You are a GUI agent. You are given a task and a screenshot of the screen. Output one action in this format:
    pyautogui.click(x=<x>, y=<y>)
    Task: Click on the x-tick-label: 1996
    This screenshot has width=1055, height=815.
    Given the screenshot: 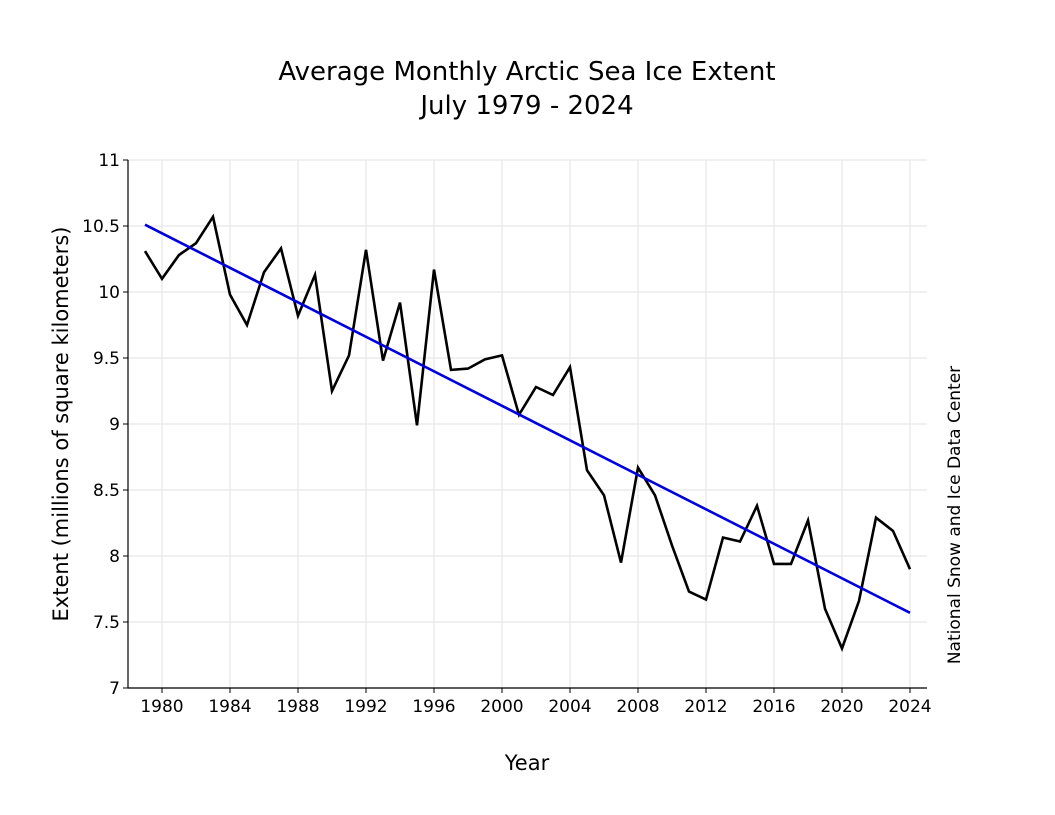 What is the action you would take?
    pyautogui.click(x=433, y=707)
    